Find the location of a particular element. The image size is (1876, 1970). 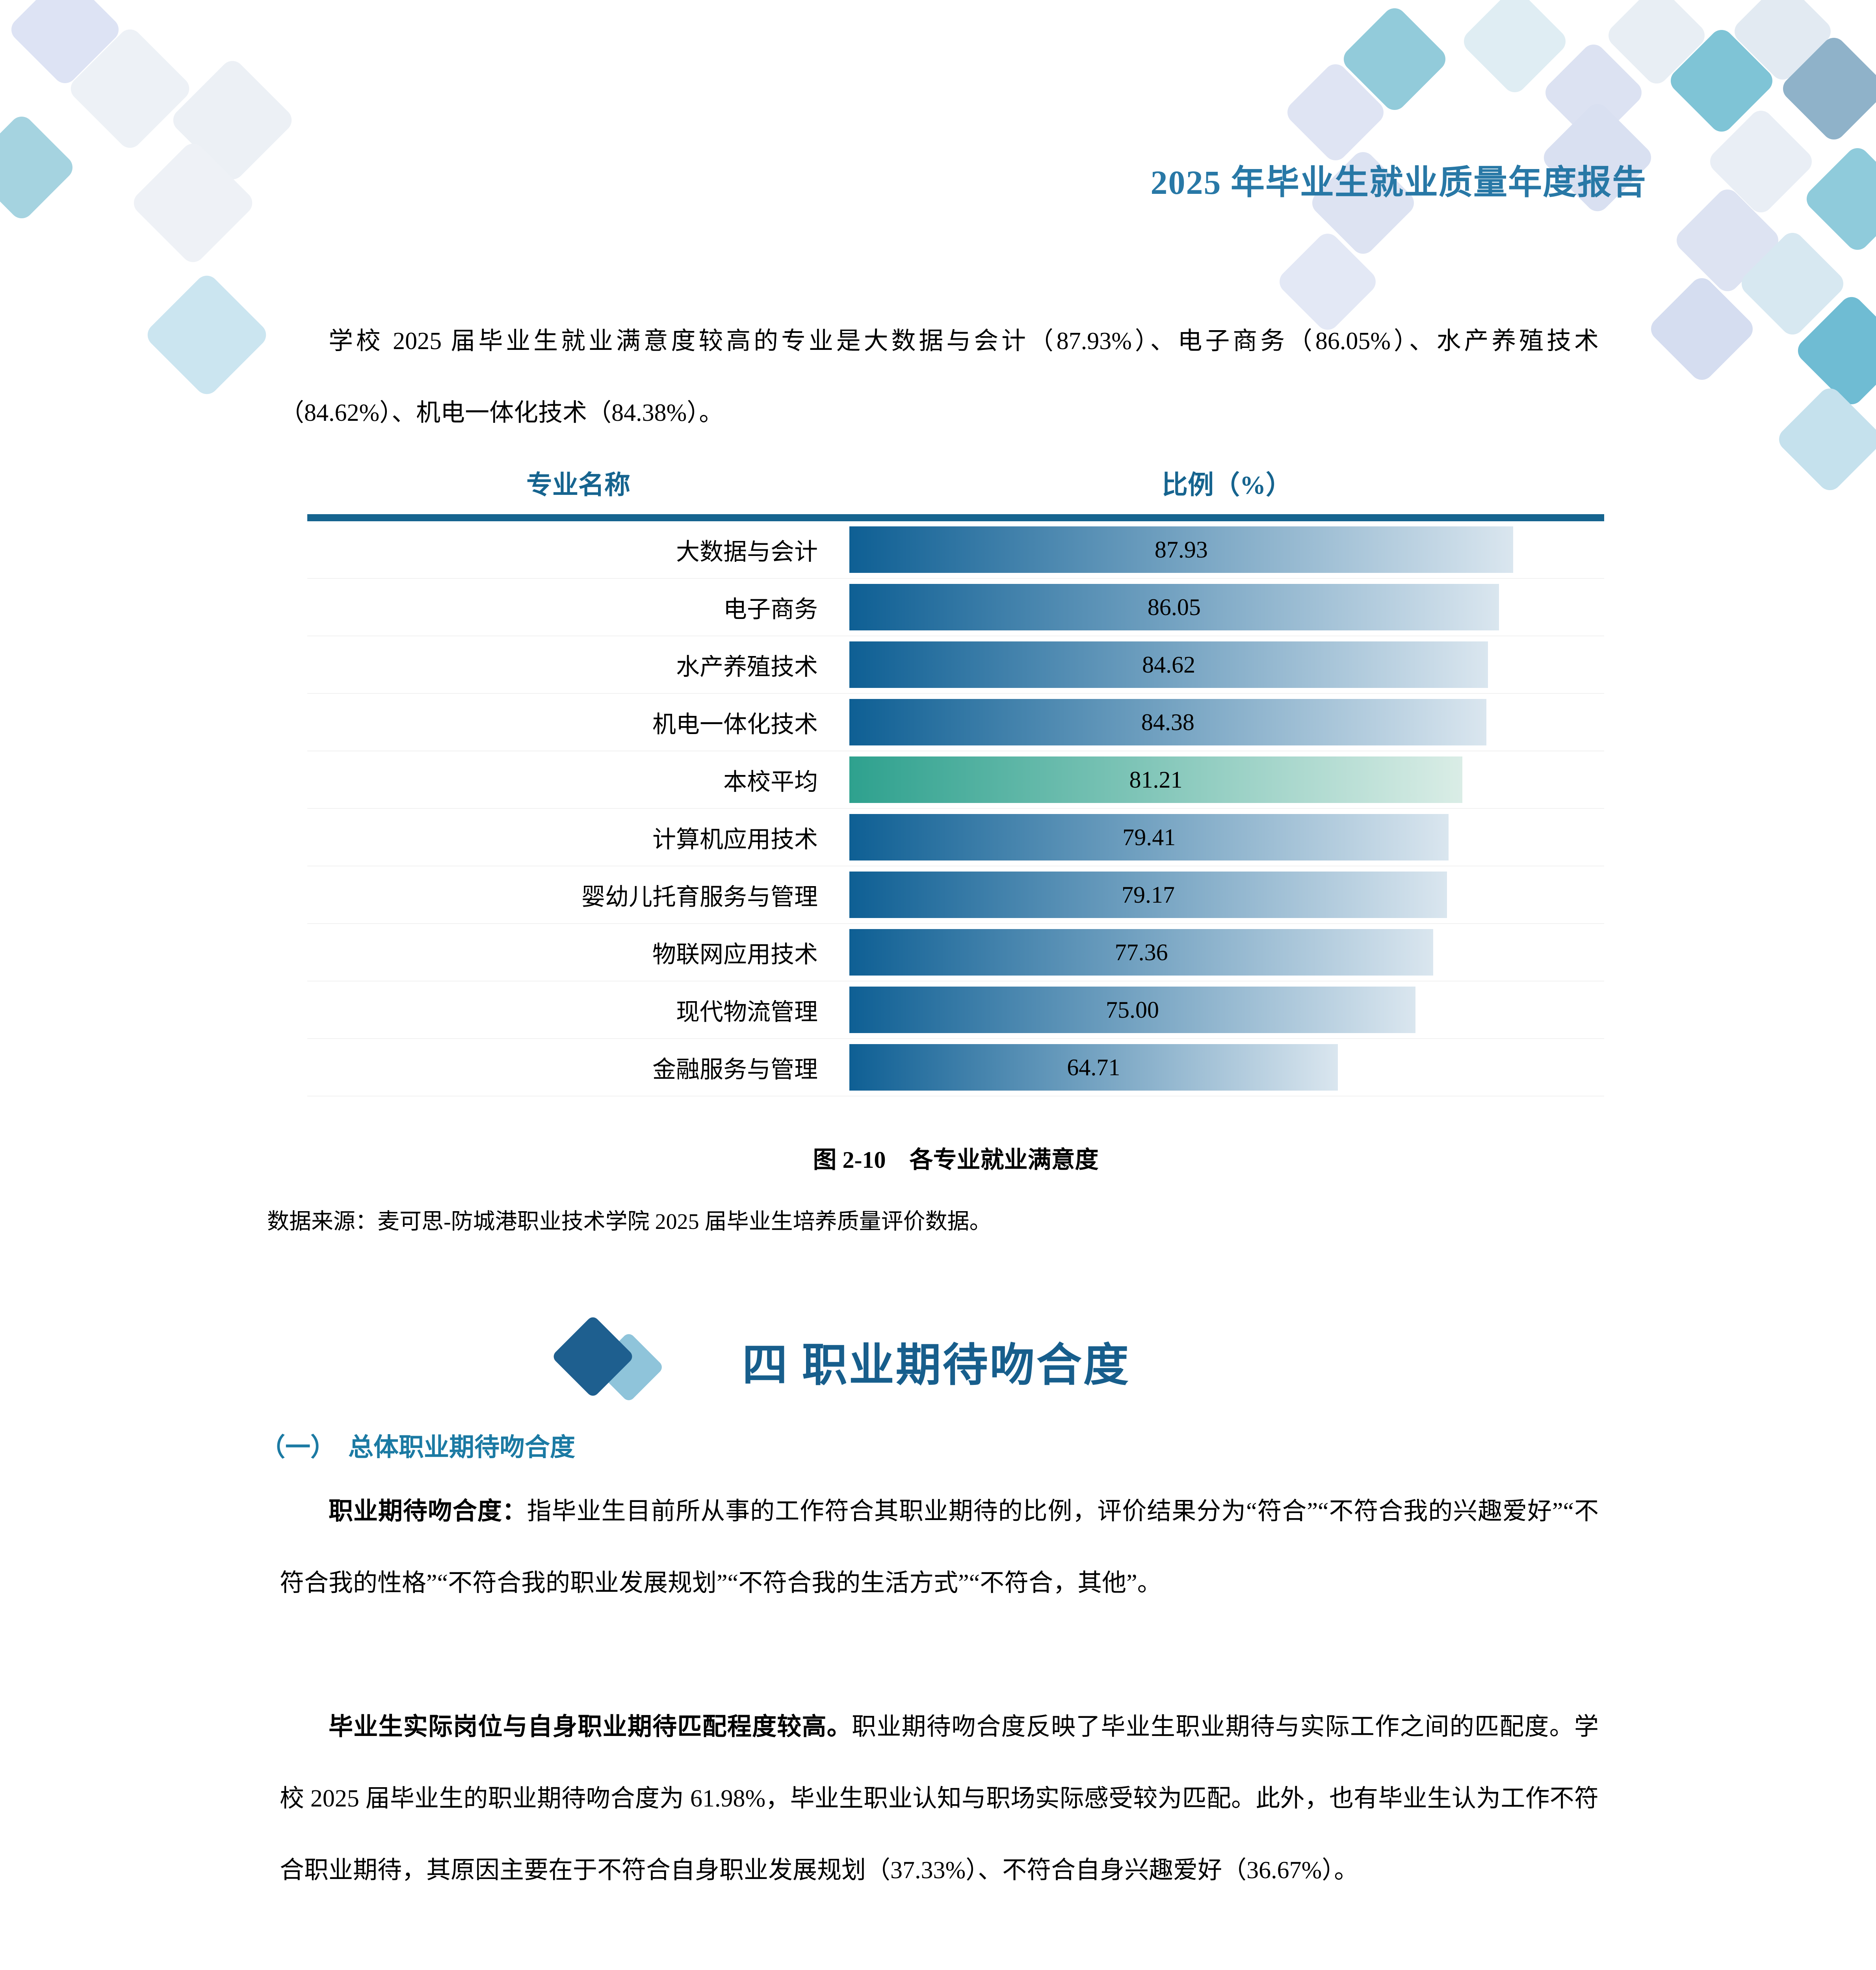

category-label: 本校平均 is located at coordinates (770, 782).